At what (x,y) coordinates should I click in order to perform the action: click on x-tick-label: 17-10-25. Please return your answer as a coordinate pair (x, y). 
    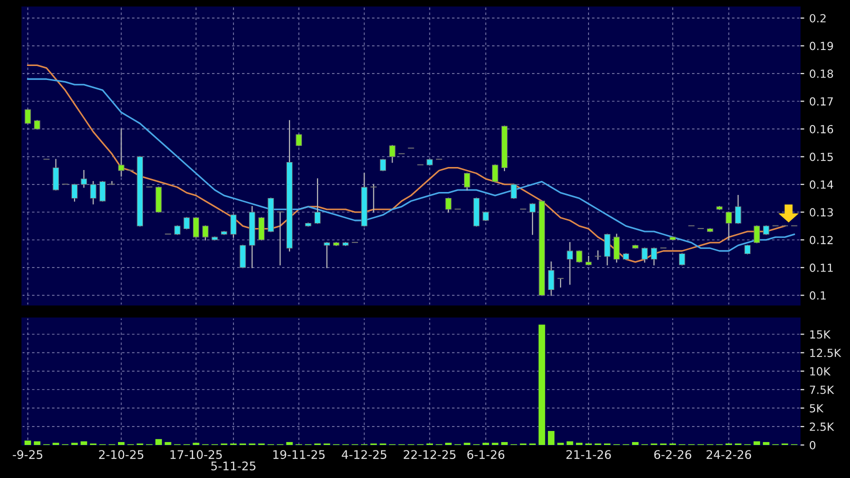
    Looking at the image, I should click on (196, 454).